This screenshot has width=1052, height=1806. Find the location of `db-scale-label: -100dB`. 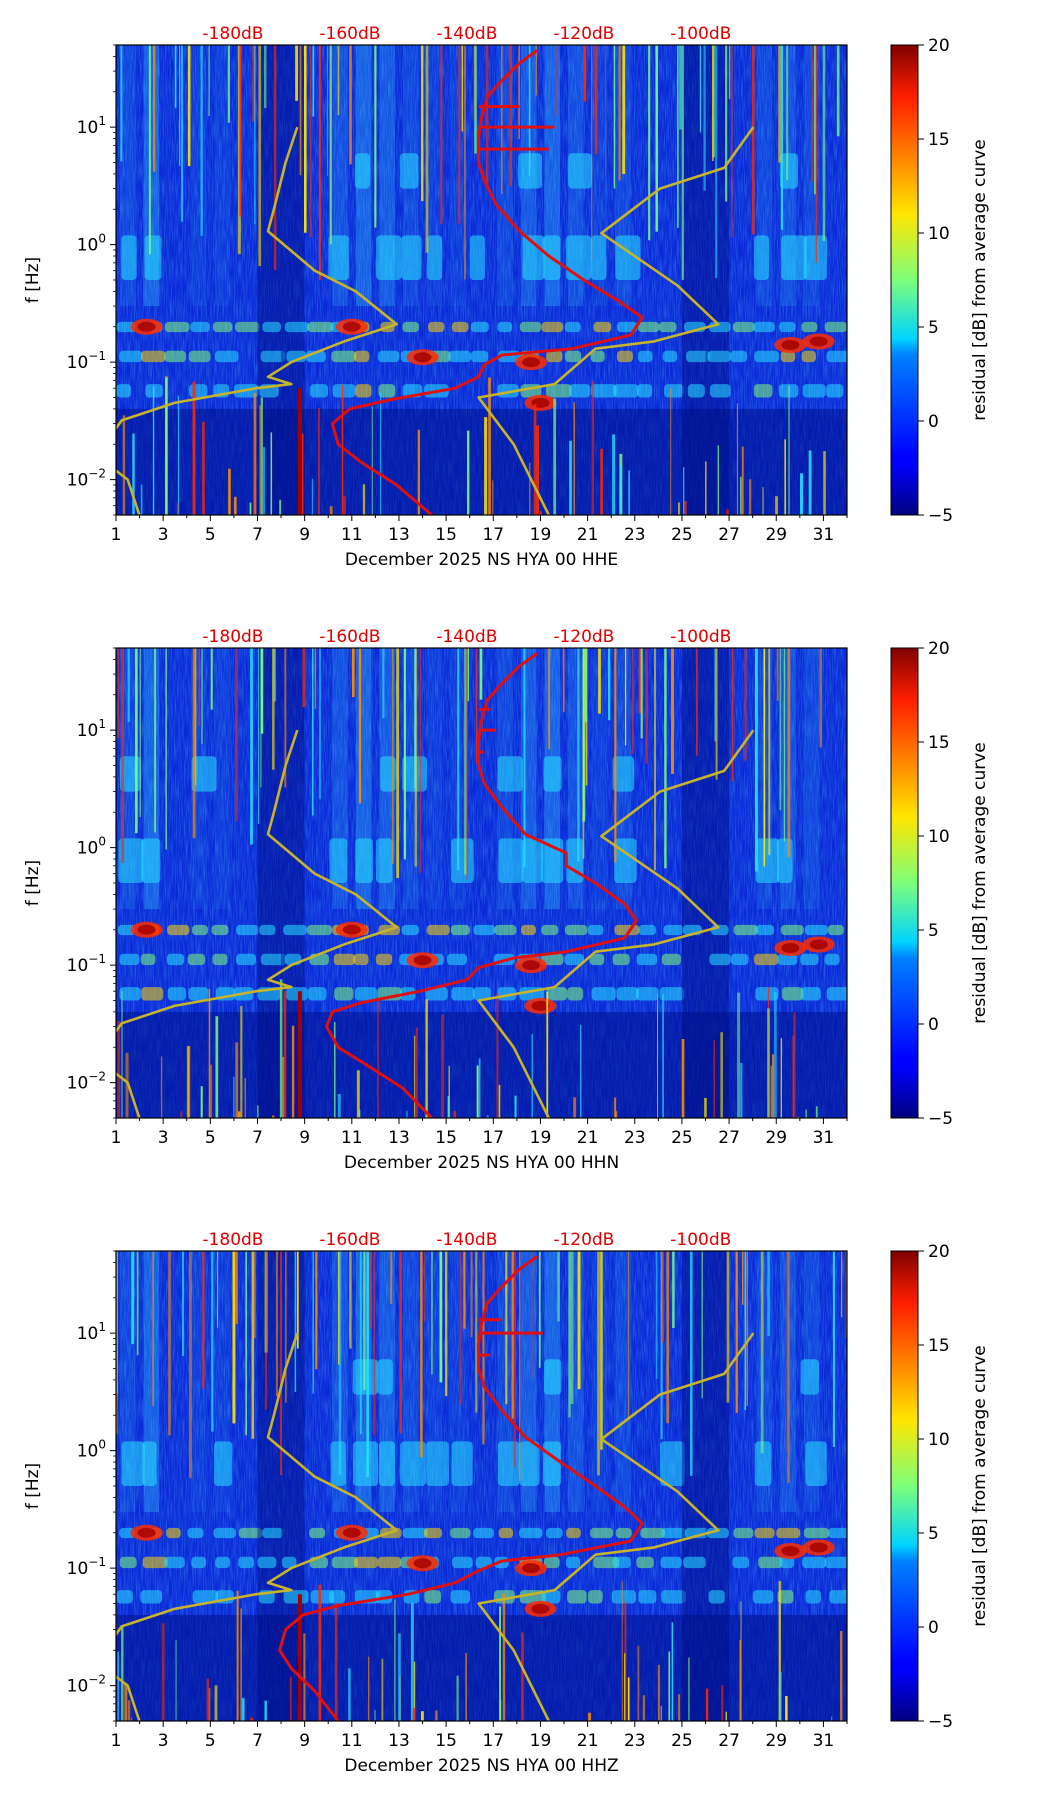

db-scale-label: -100dB is located at coordinates (700, 1240).